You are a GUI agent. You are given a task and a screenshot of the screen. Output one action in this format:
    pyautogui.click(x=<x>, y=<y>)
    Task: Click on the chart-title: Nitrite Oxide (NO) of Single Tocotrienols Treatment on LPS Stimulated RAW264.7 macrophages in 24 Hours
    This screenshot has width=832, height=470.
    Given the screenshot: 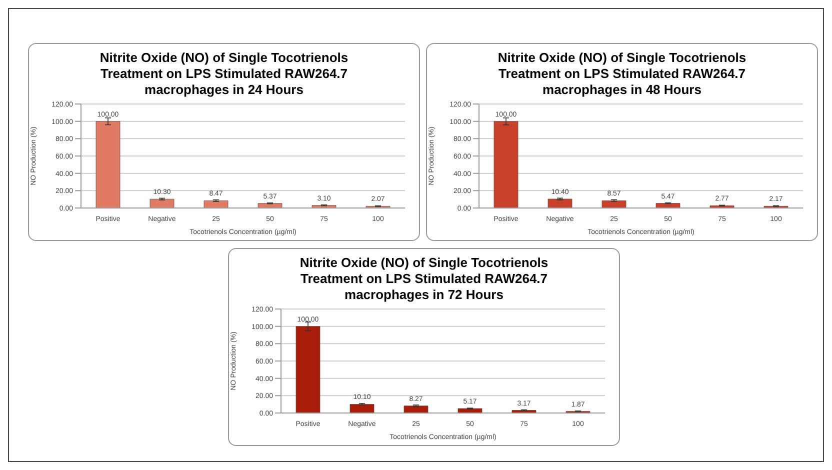 What is the action you would take?
    pyautogui.click(x=224, y=73)
    